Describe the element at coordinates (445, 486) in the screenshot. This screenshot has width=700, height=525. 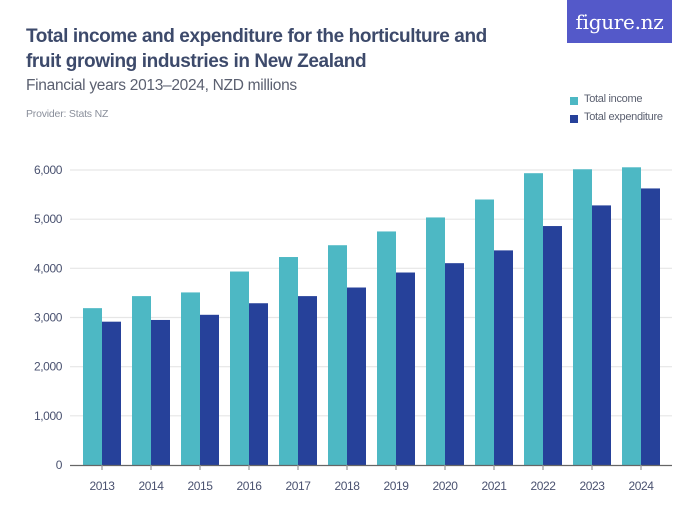
I see `x-tick-label: 2020` at that location.